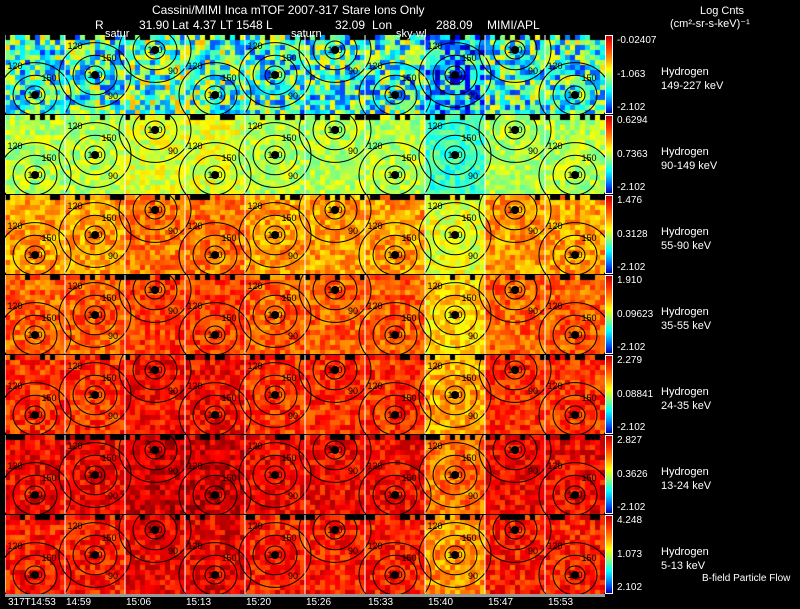 The width and height of the screenshot is (800, 609). What do you see at coordinates (686, 406) in the screenshot?
I see `energy-range: 24-35 keV` at bounding box center [686, 406].